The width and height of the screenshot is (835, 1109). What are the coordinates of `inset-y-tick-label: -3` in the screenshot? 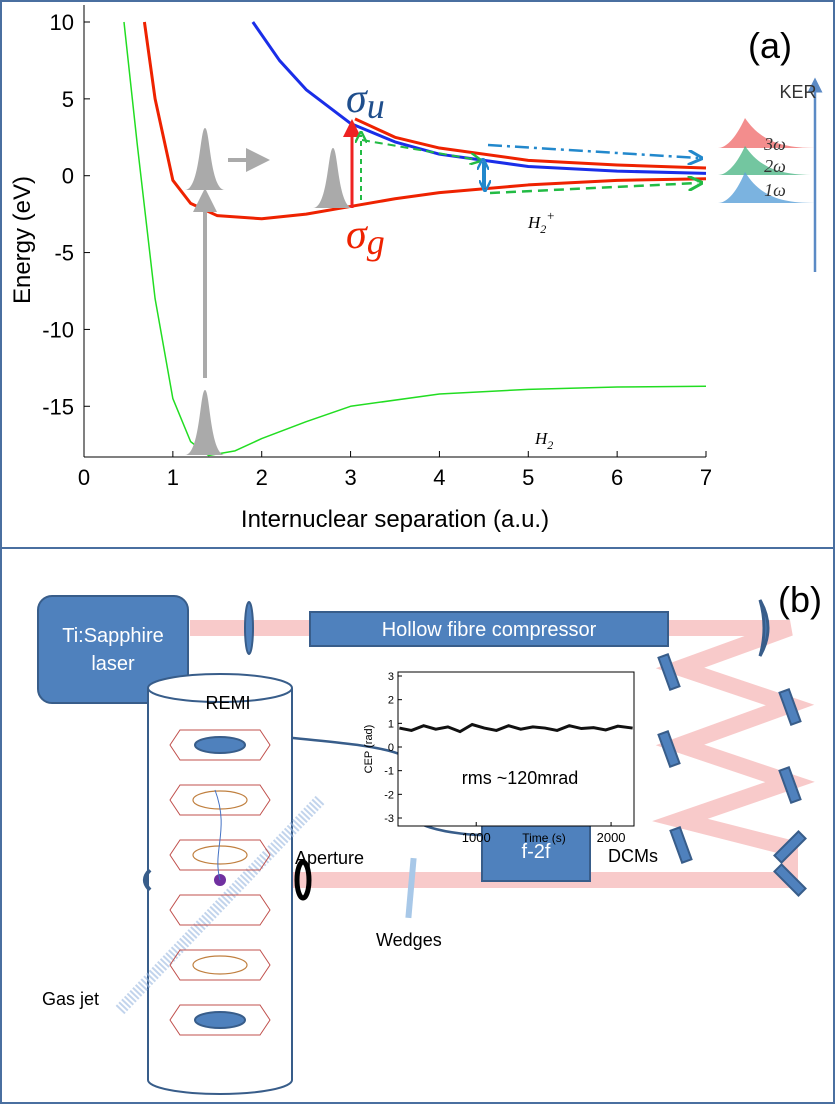 It's located at (389, 819).